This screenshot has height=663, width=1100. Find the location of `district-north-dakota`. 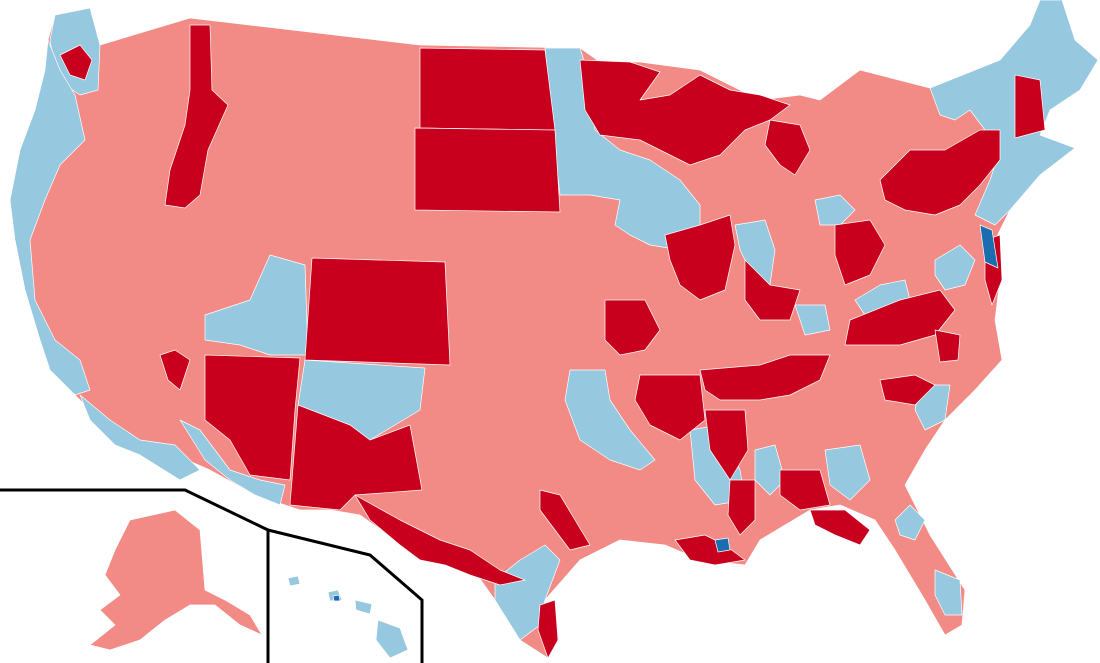

district-north-dakota is located at coordinates (487, 89).